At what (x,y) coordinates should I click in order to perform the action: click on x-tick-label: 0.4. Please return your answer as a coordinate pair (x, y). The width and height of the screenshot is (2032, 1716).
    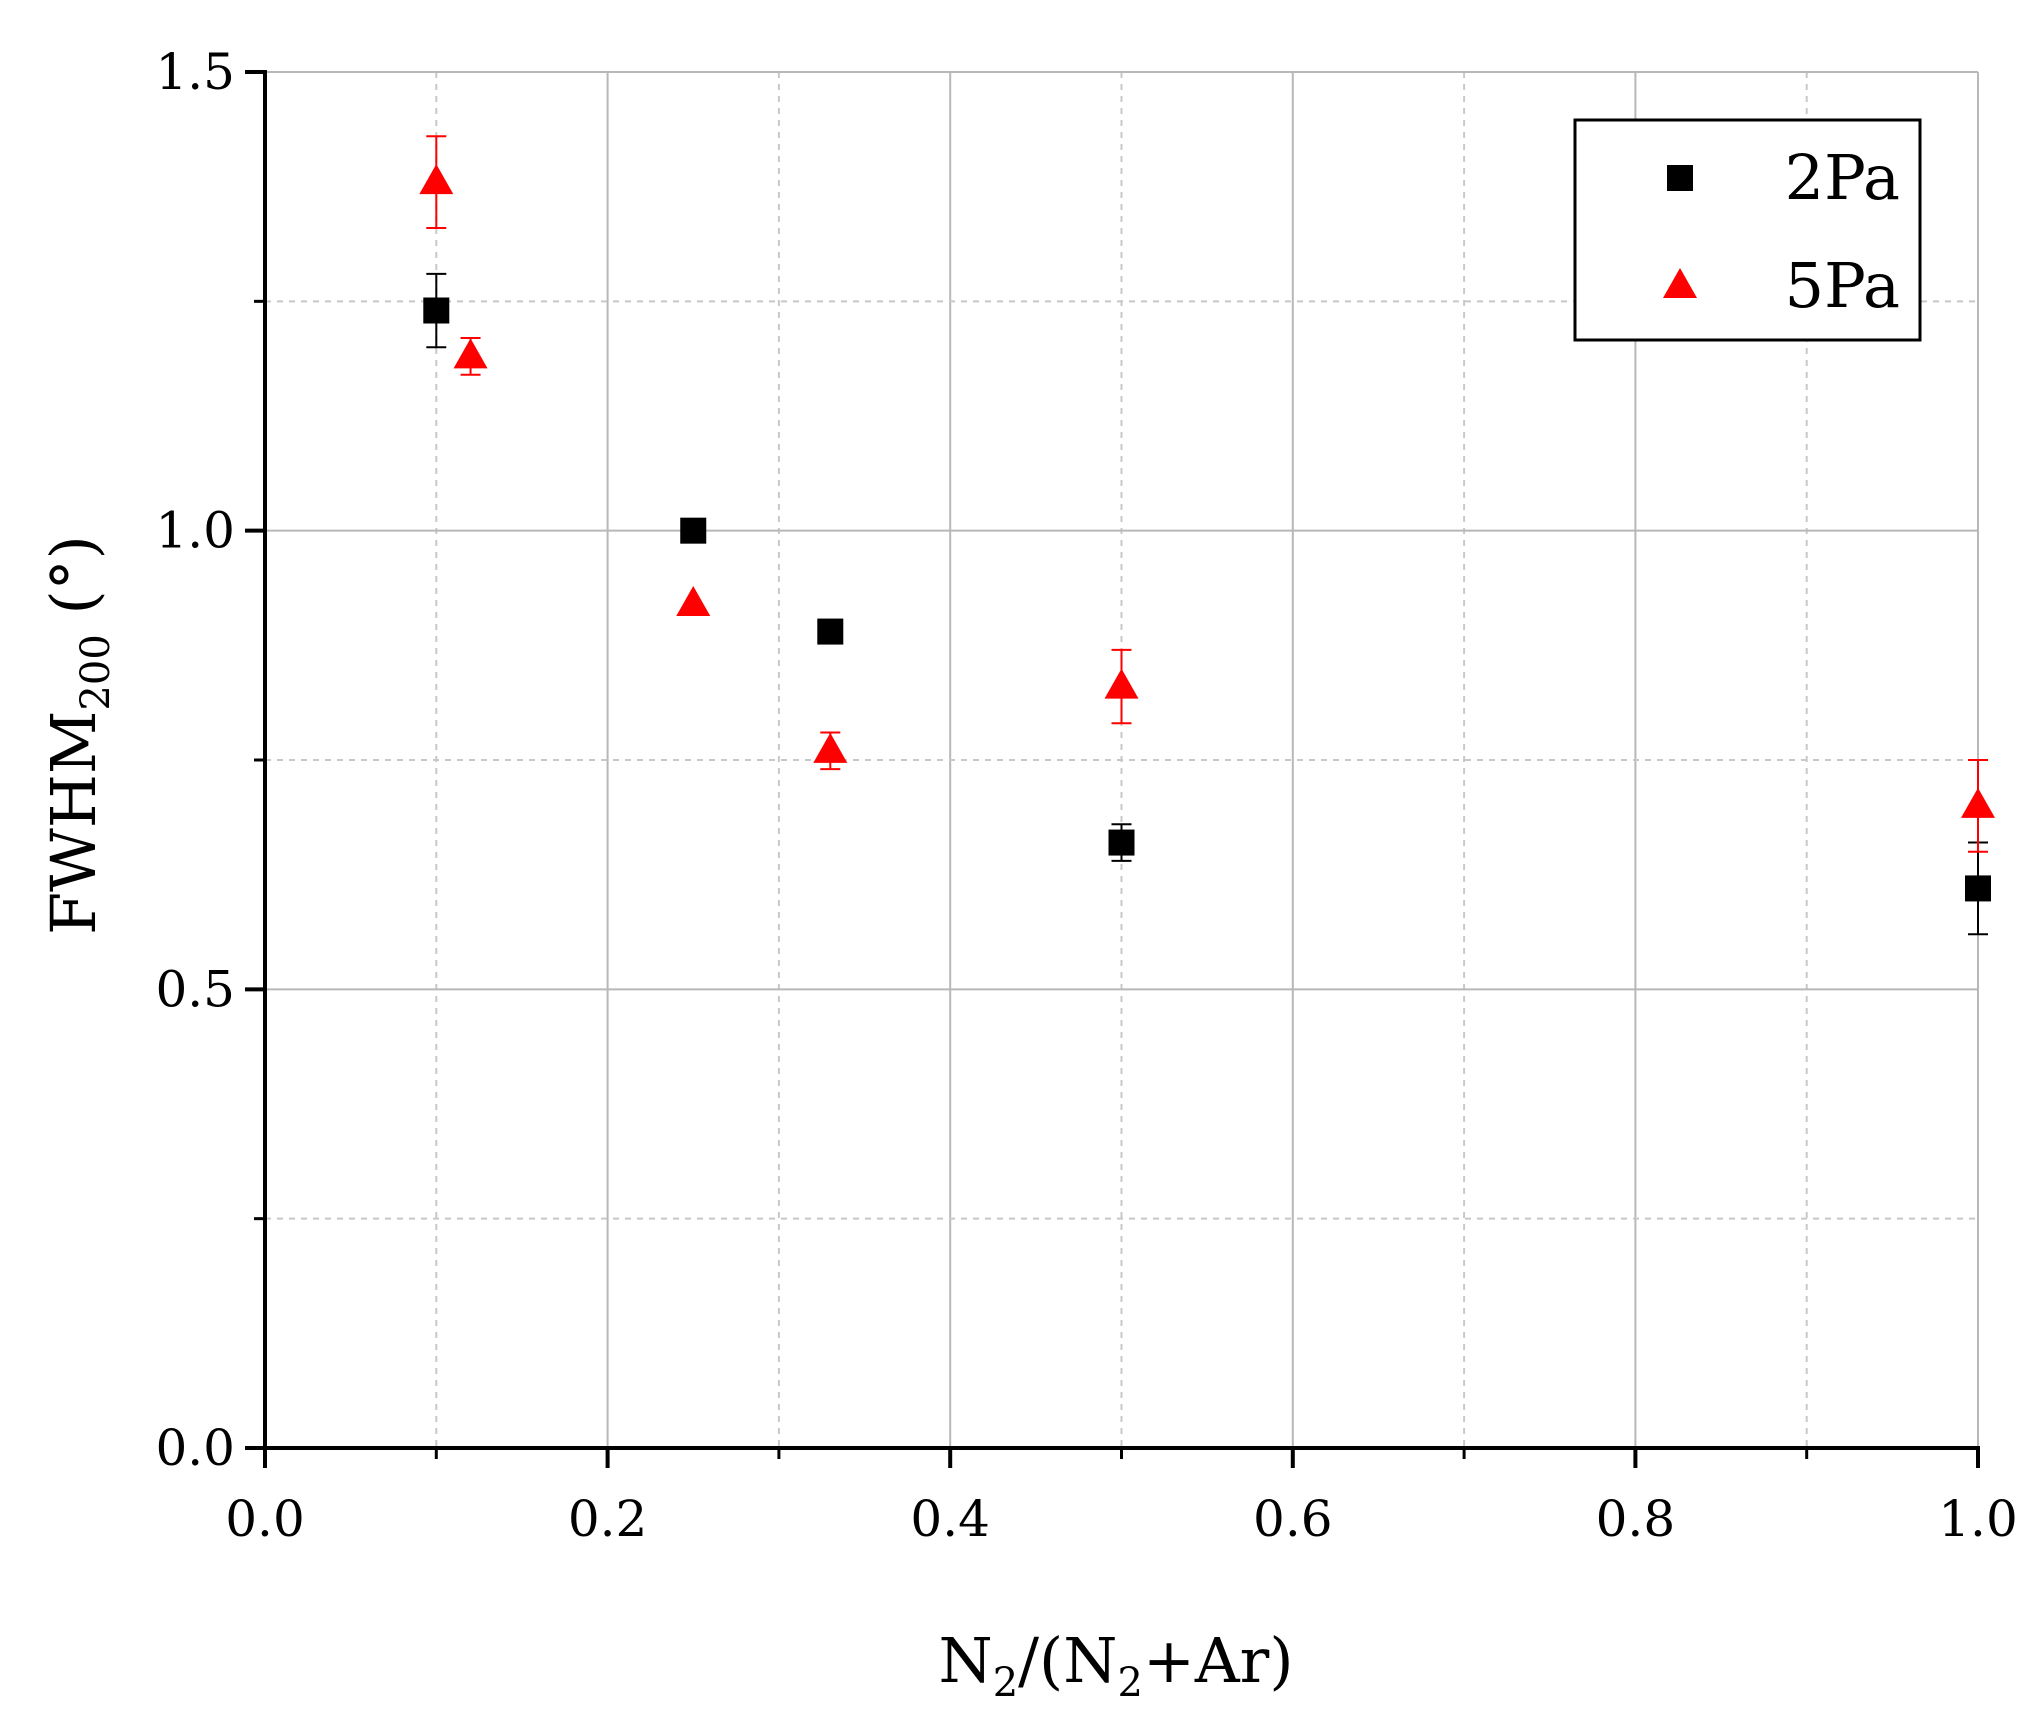
    Looking at the image, I should click on (950, 1519).